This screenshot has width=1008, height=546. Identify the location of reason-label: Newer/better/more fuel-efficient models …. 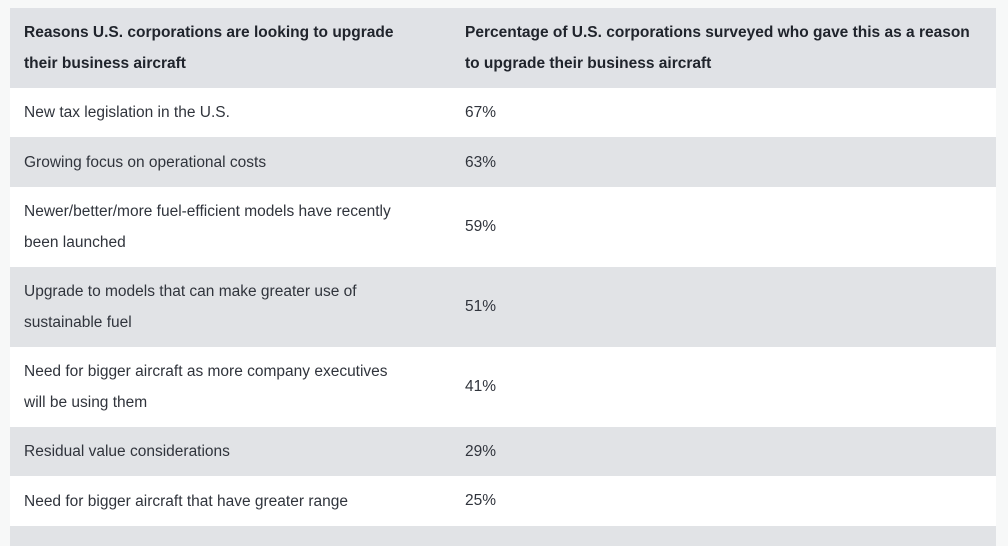
(207, 226).